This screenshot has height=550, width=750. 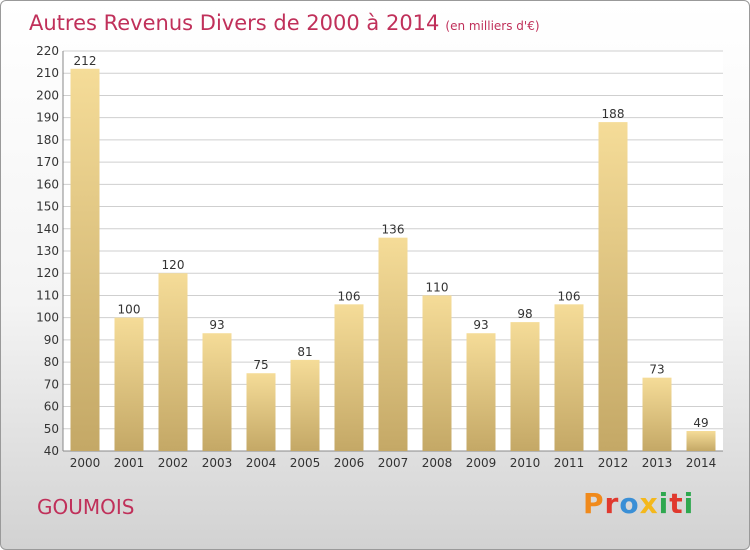 What do you see at coordinates (649, 503) in the screenshot?
I see `logo-letter: x` at bounding box center [649, 503].